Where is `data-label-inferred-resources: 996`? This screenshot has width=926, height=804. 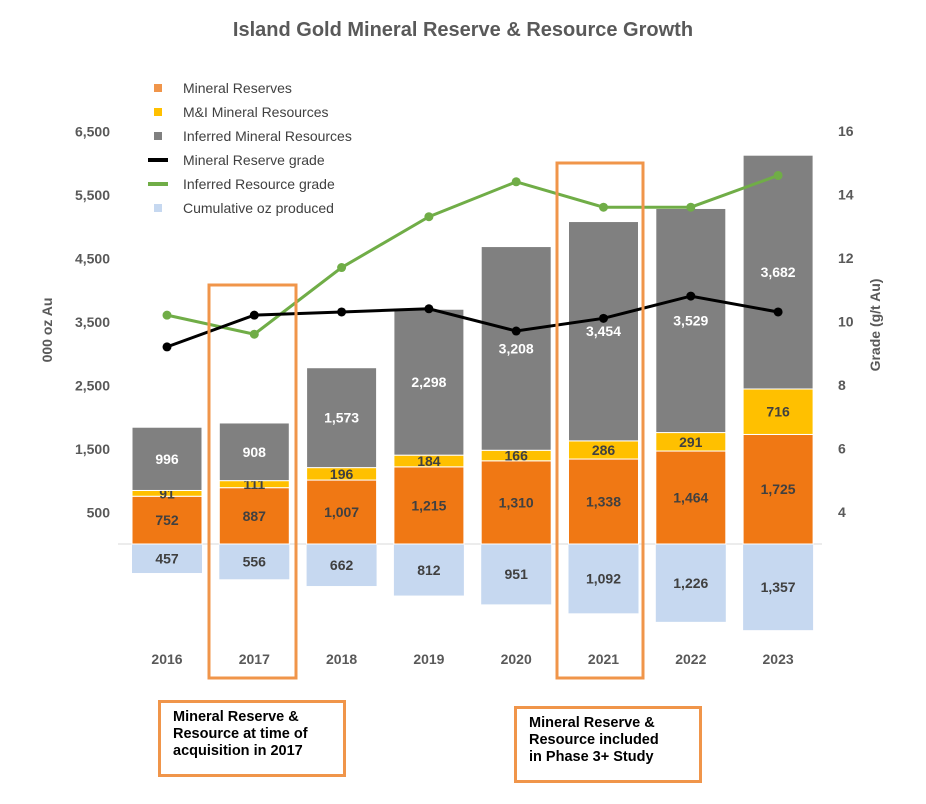
data-label-inferred-resources: 996 is located at coordinates (167, 459).